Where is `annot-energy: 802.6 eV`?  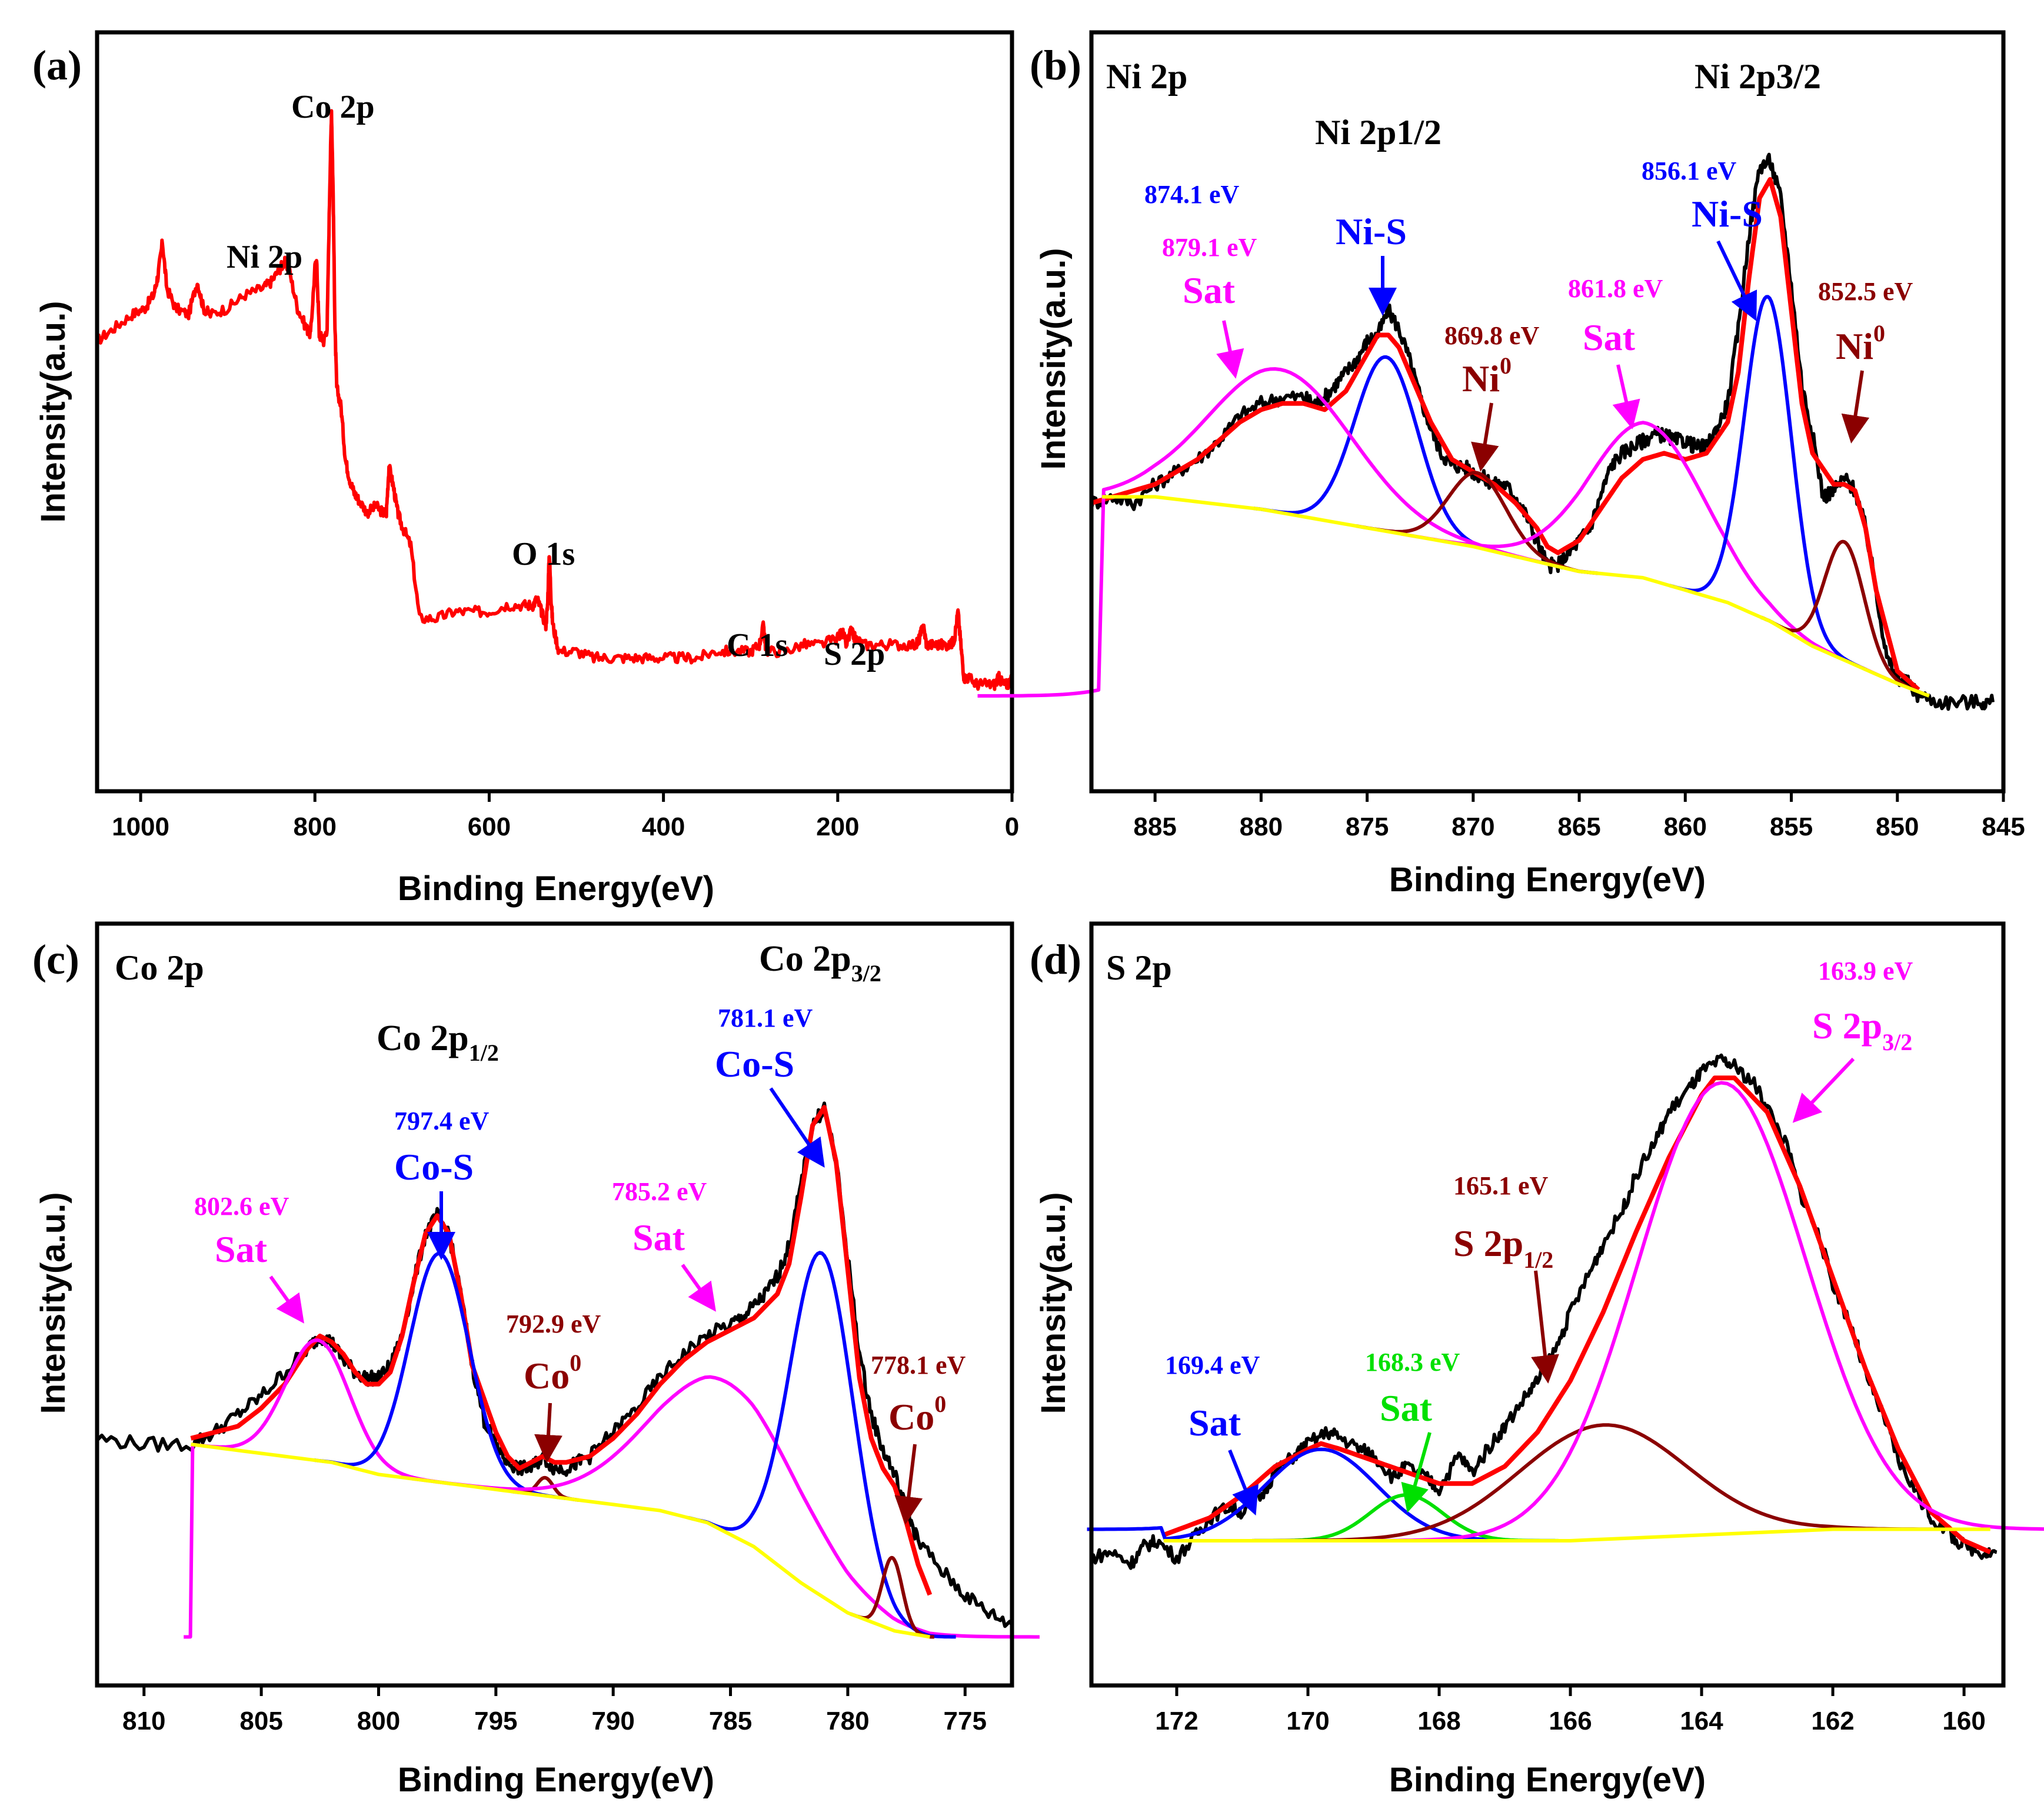 annot-energy: 802.6 eV is located at coordinates (241, 1206).